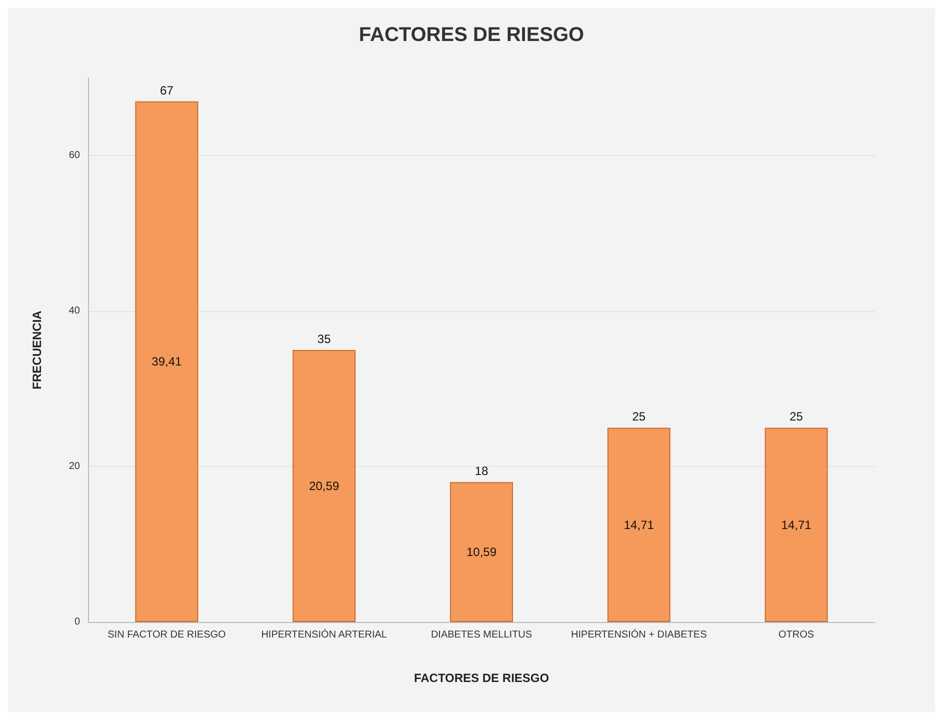 This screenshot has width=943, height=720. I want to click on data-label: 35, so click(324, 339).